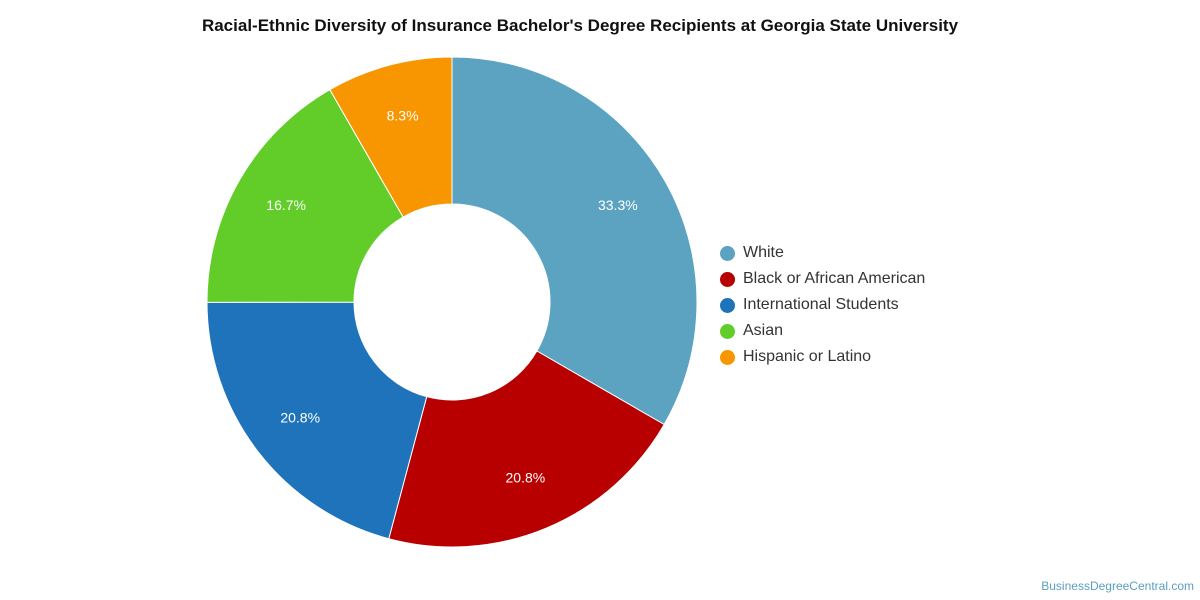  Describe the element at coordinates (305, 195) in the screenshot. I see `slice-asian` at that location.